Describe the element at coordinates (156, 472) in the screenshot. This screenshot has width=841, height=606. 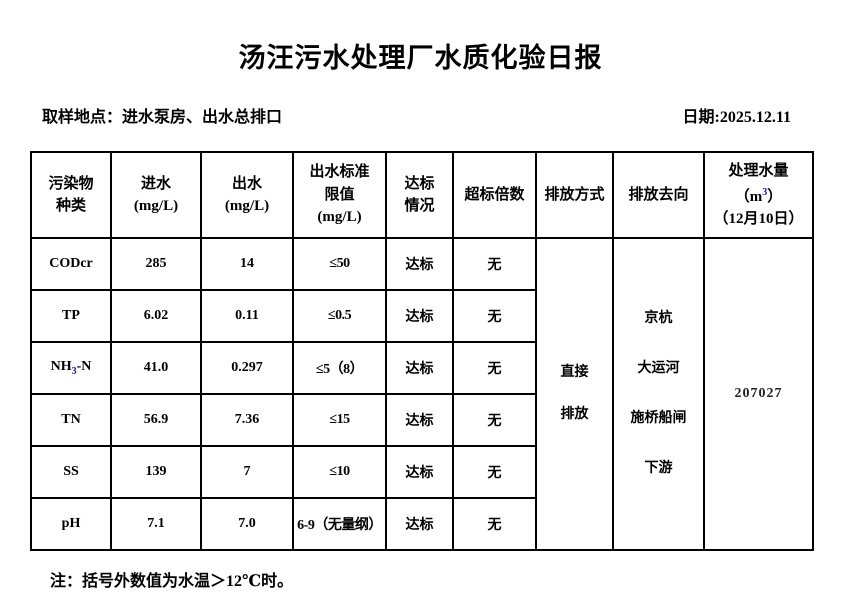
I see `influent-value-cell: 139` at that location.